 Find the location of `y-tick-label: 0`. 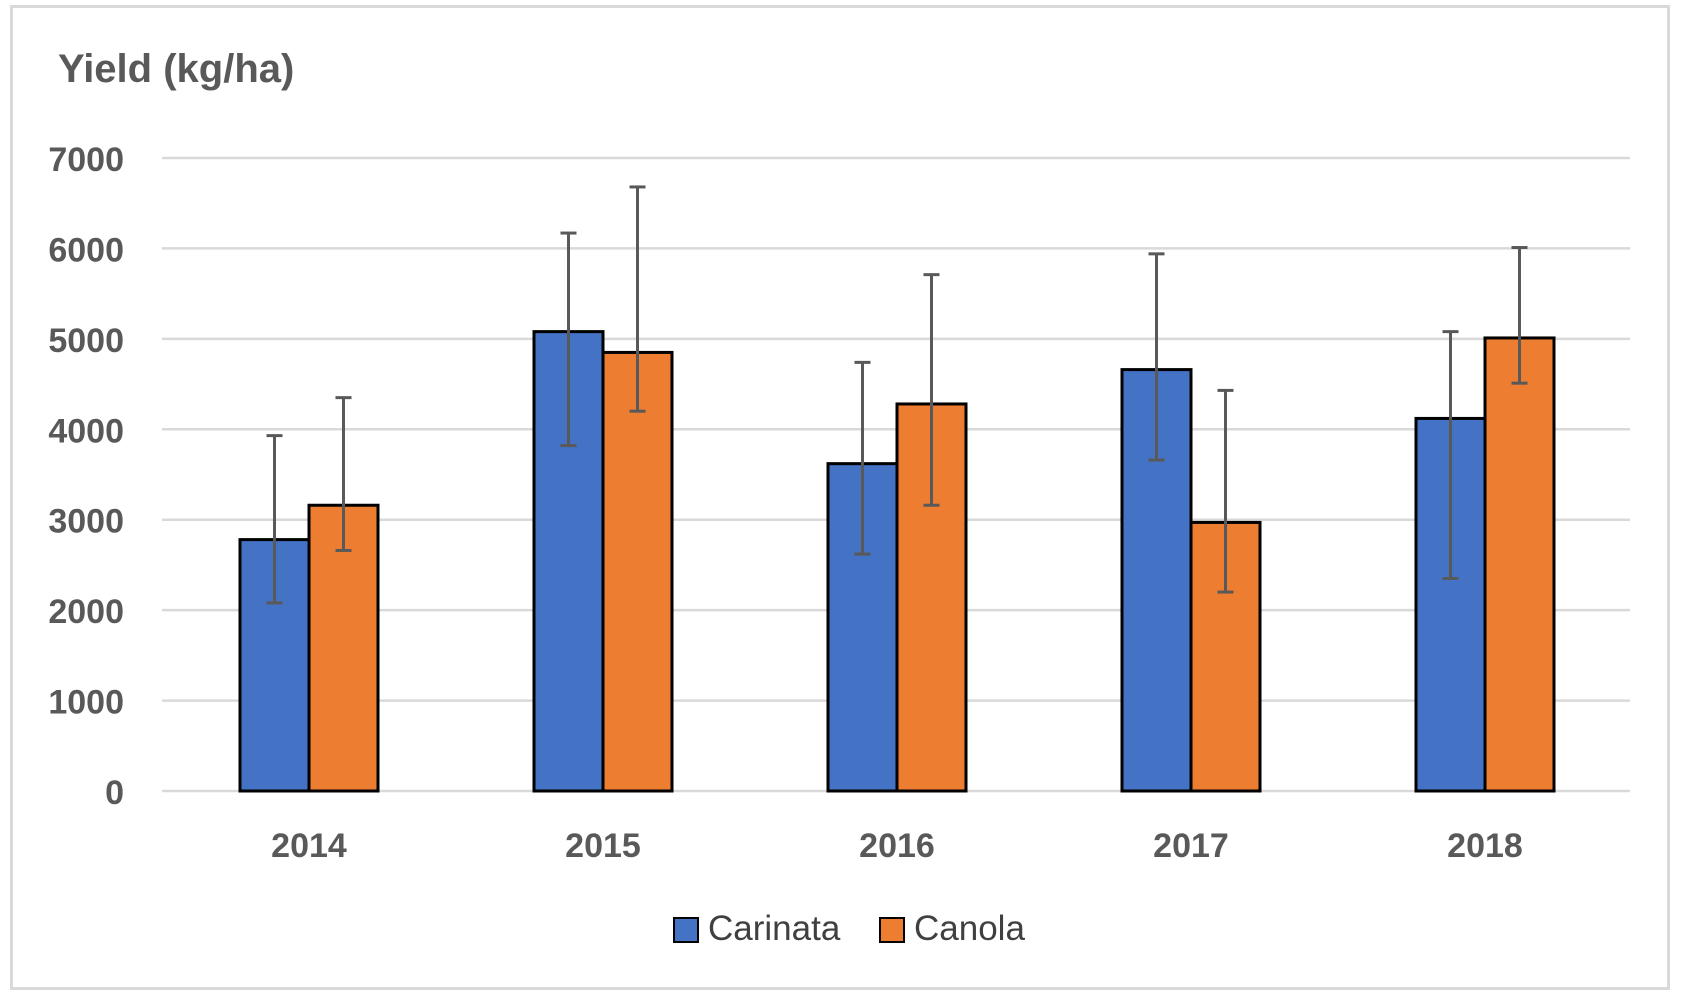

y-tick-label: 0 is located at coordinates (114, 793).